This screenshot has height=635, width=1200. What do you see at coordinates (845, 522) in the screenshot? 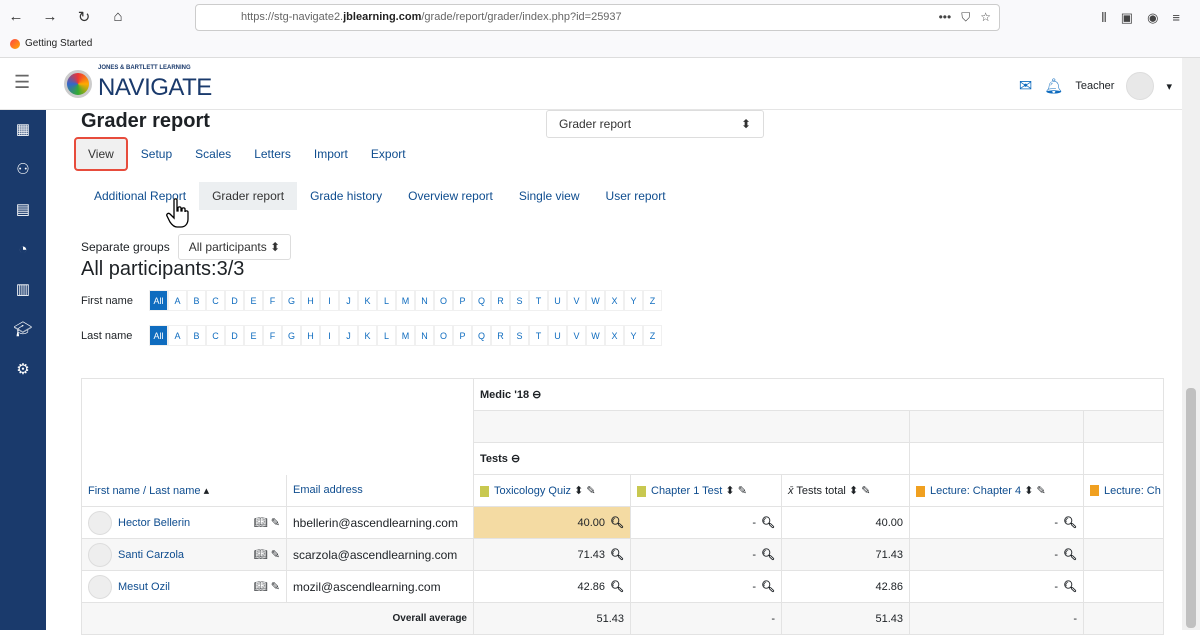
I see `grade-cell: 40.00` at bounding box center [845, 522].